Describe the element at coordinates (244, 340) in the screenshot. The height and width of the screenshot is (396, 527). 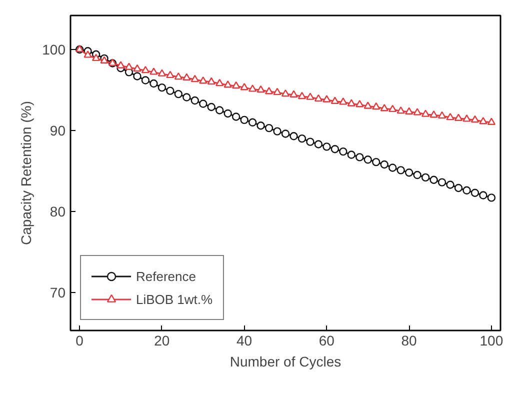
I see `x-tick-label: 40` at that location.